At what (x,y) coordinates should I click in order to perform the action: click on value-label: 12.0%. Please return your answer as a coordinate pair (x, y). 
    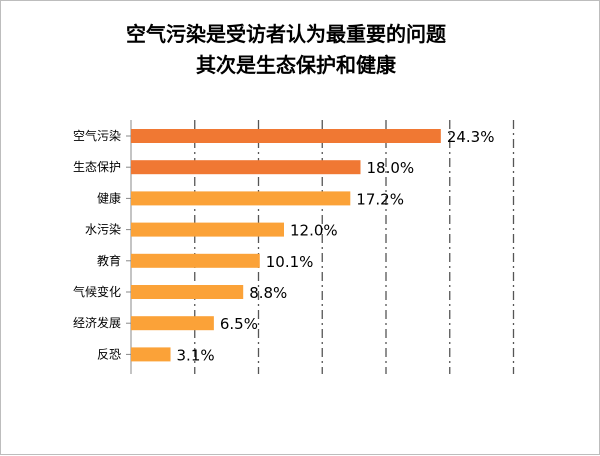
    Looking at the image, I should click on (314, 231).